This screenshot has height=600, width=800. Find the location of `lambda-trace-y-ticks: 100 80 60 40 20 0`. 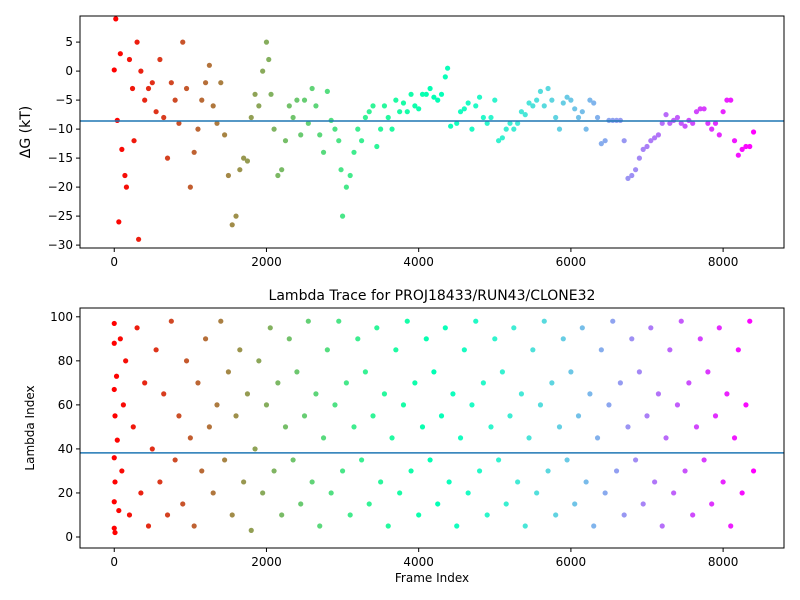

lambda-trace-y-ticks: 100 80 60 40 20 0 is located at coordinates (65, 427).